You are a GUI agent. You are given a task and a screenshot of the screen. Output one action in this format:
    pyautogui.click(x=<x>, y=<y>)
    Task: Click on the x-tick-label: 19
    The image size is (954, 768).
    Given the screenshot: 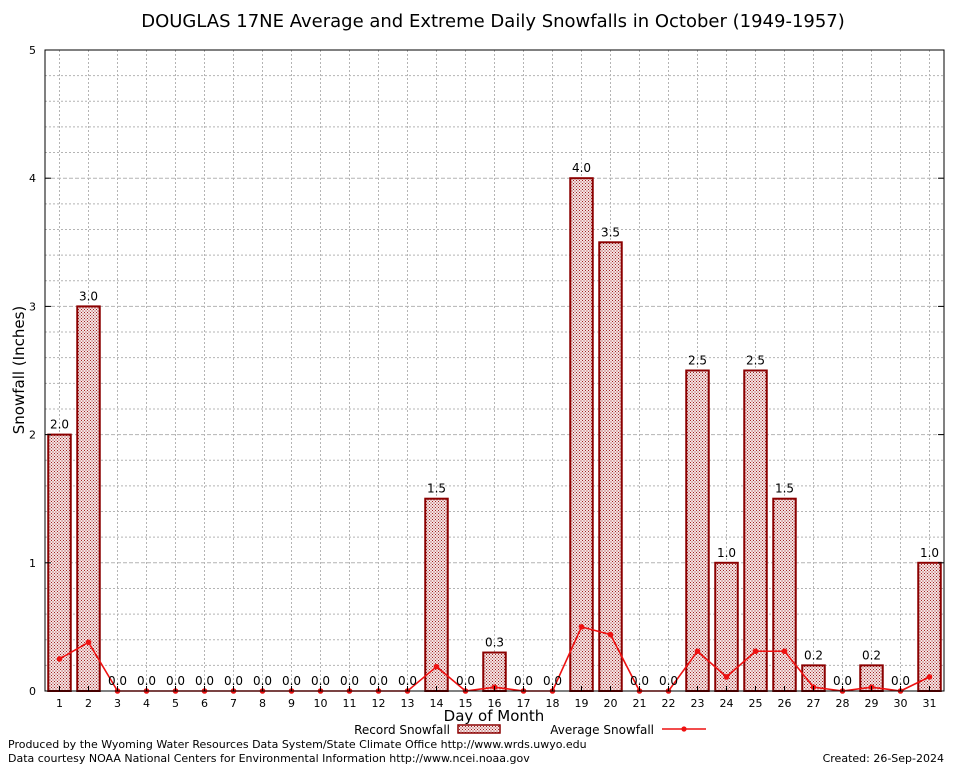 What is the action you would take?
    pyautogui.click(x=582, y=703)
    